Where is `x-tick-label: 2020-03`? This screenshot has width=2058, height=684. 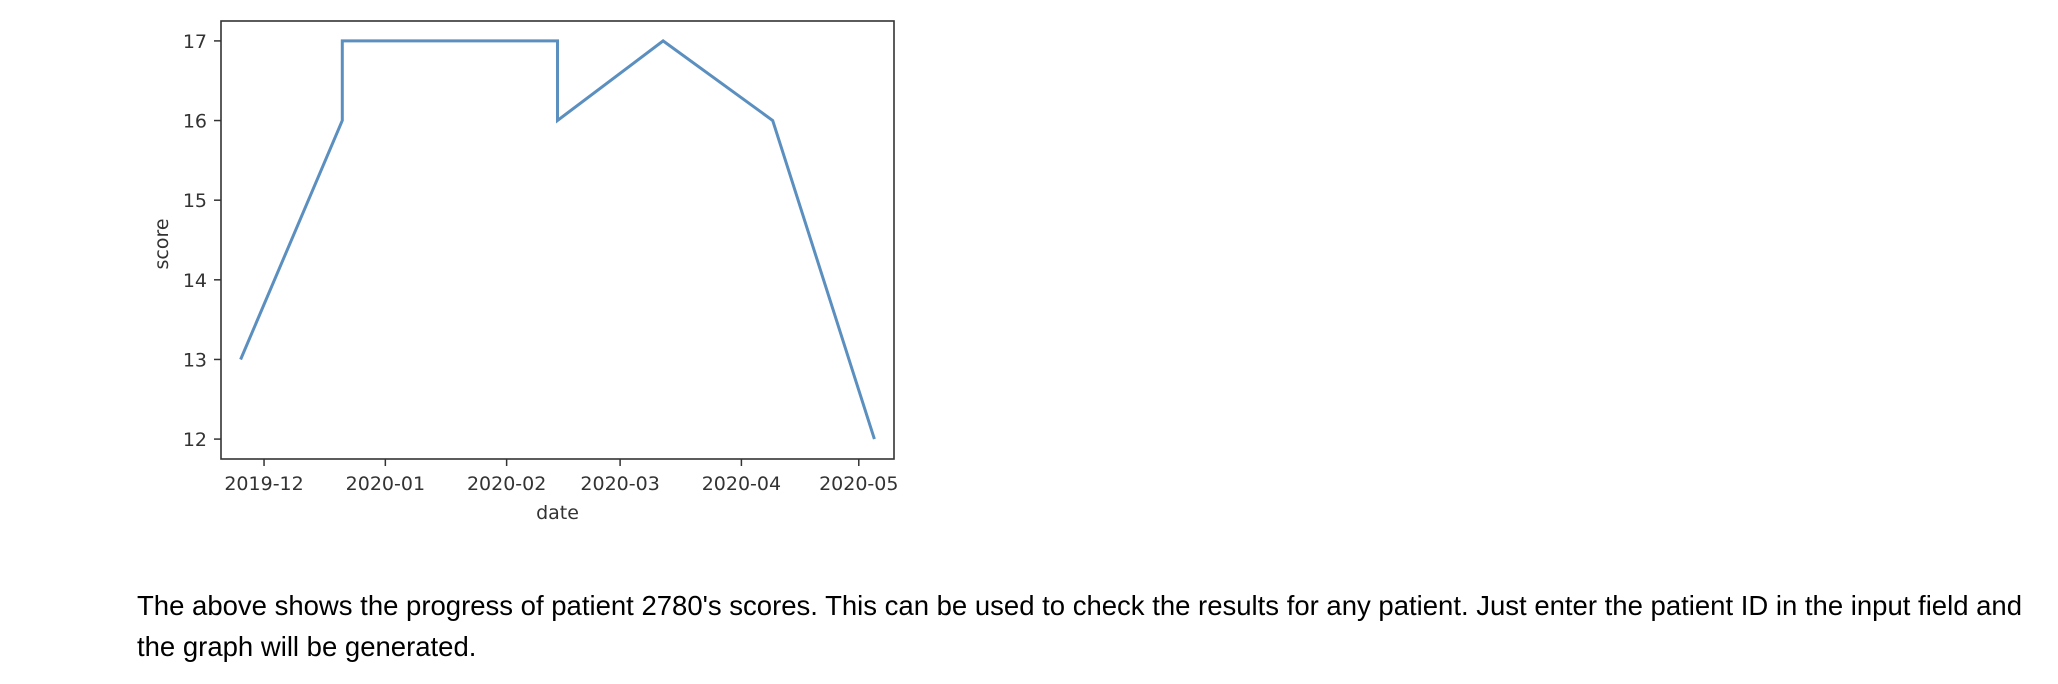
x-tick-label: 2020-03 is located at coordinates (619, 484).